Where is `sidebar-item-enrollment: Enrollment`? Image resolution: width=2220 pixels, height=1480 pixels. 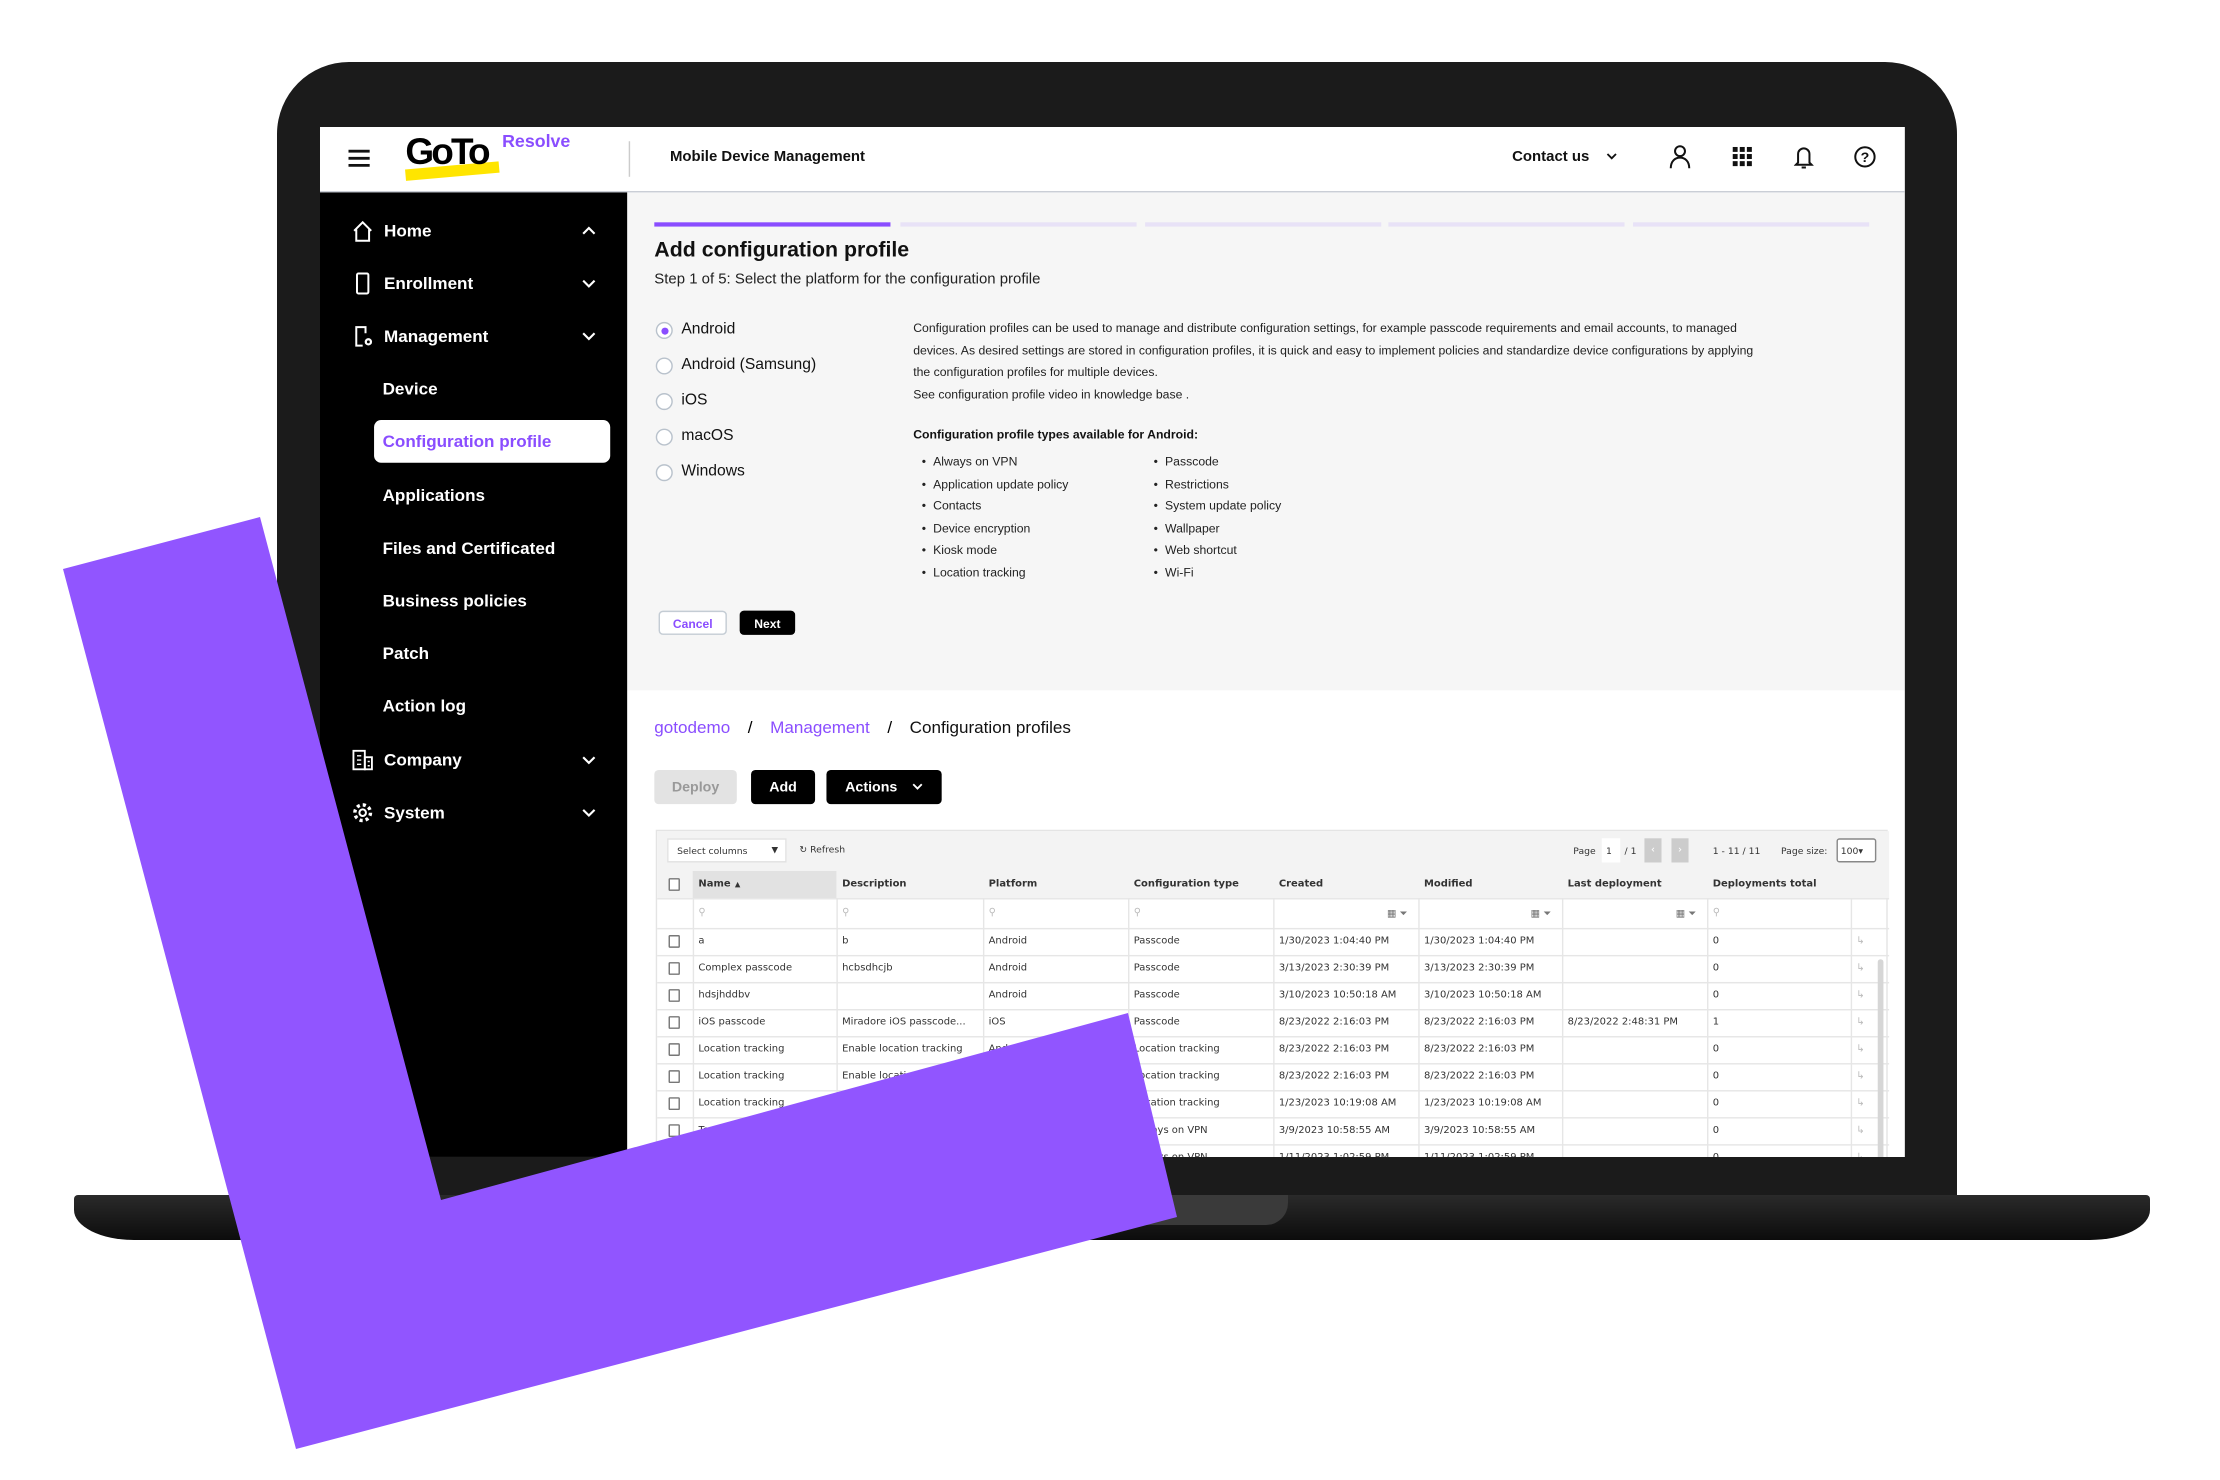
sidebar-item-enrollment: Enrollment is located at coordinates (473, 283).